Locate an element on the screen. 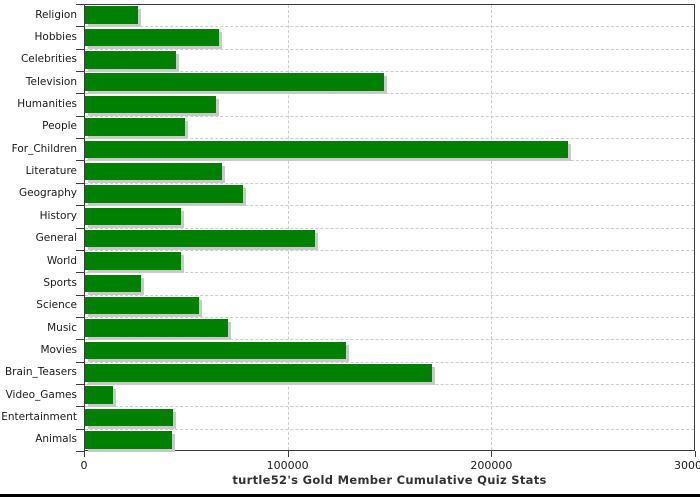 The width and height of the screenshot is (700, 500). category-label: Movies is located at coordinates (58, 349).